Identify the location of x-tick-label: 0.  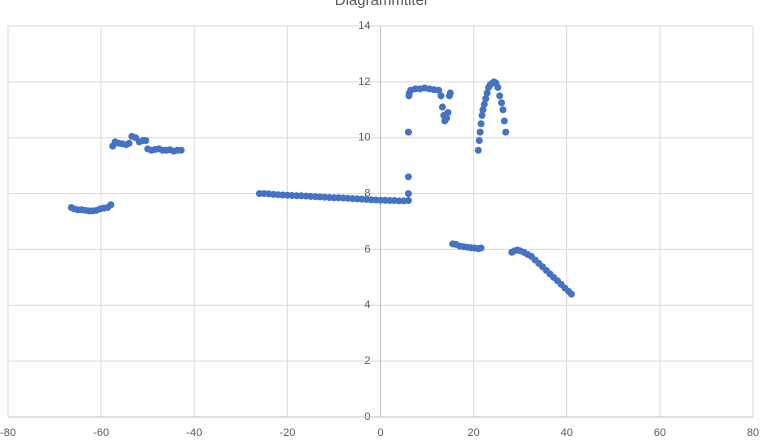
(380, 433).